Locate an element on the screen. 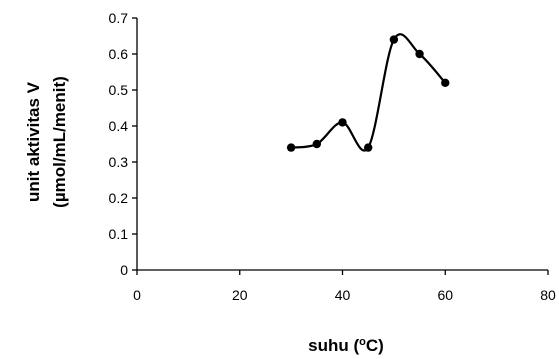 Image resolution: width=559 pixels, height=359 pixels. x-tick-label: 20 is located at coordinates (240, 295).